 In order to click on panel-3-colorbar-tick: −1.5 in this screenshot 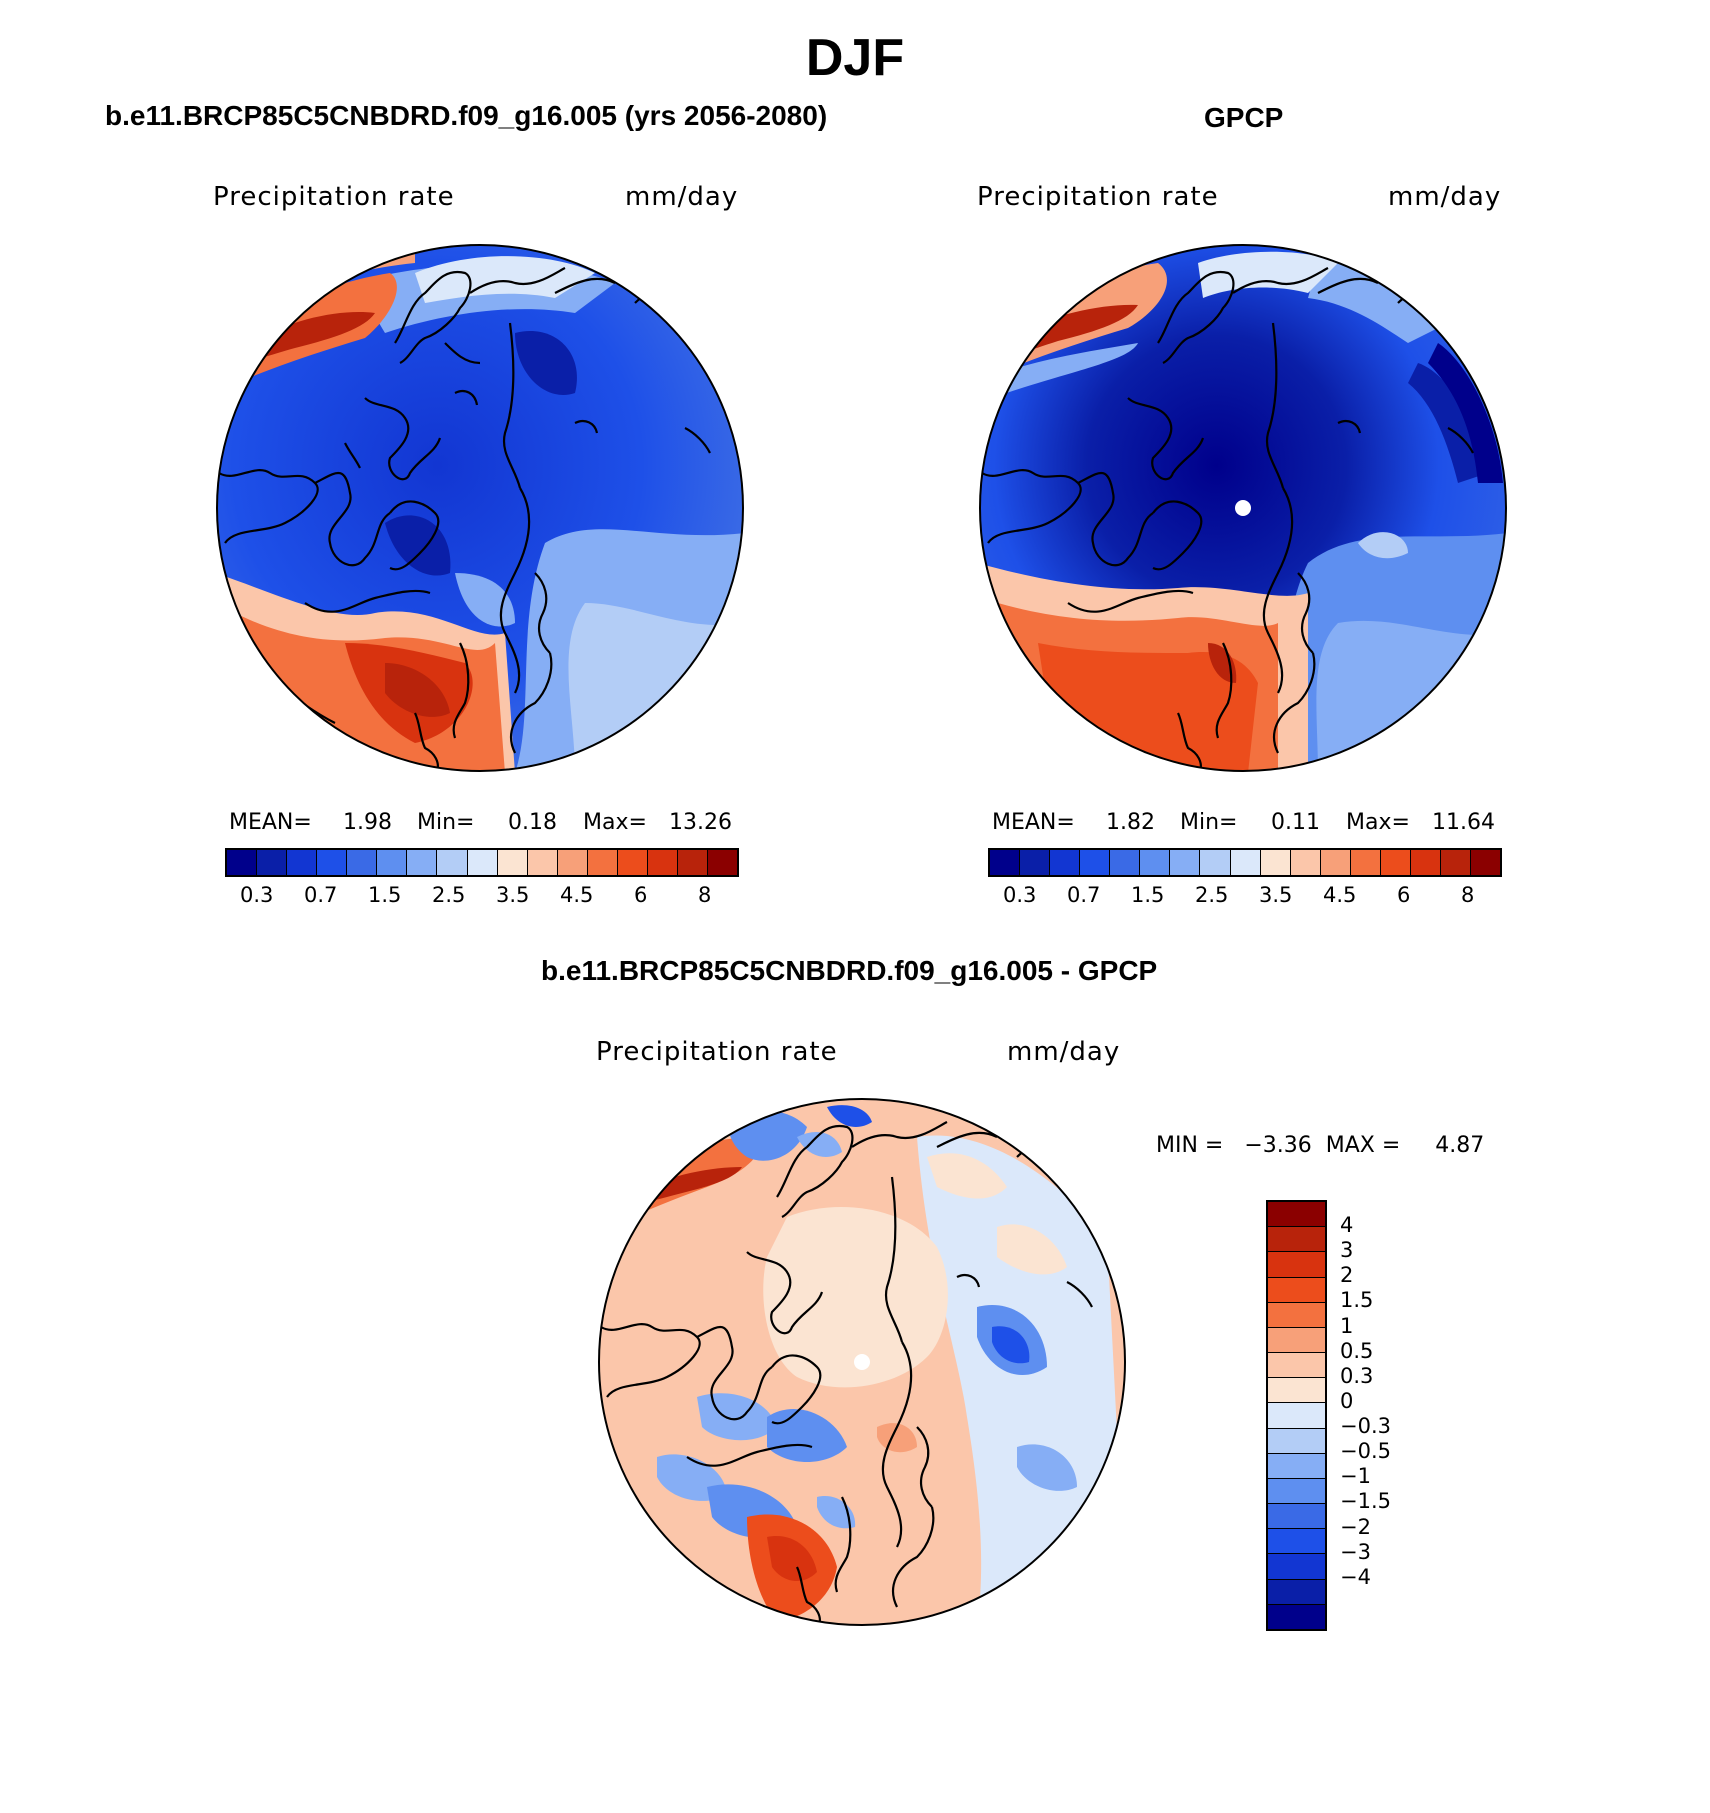, I will do `click(1365, 1501)`.